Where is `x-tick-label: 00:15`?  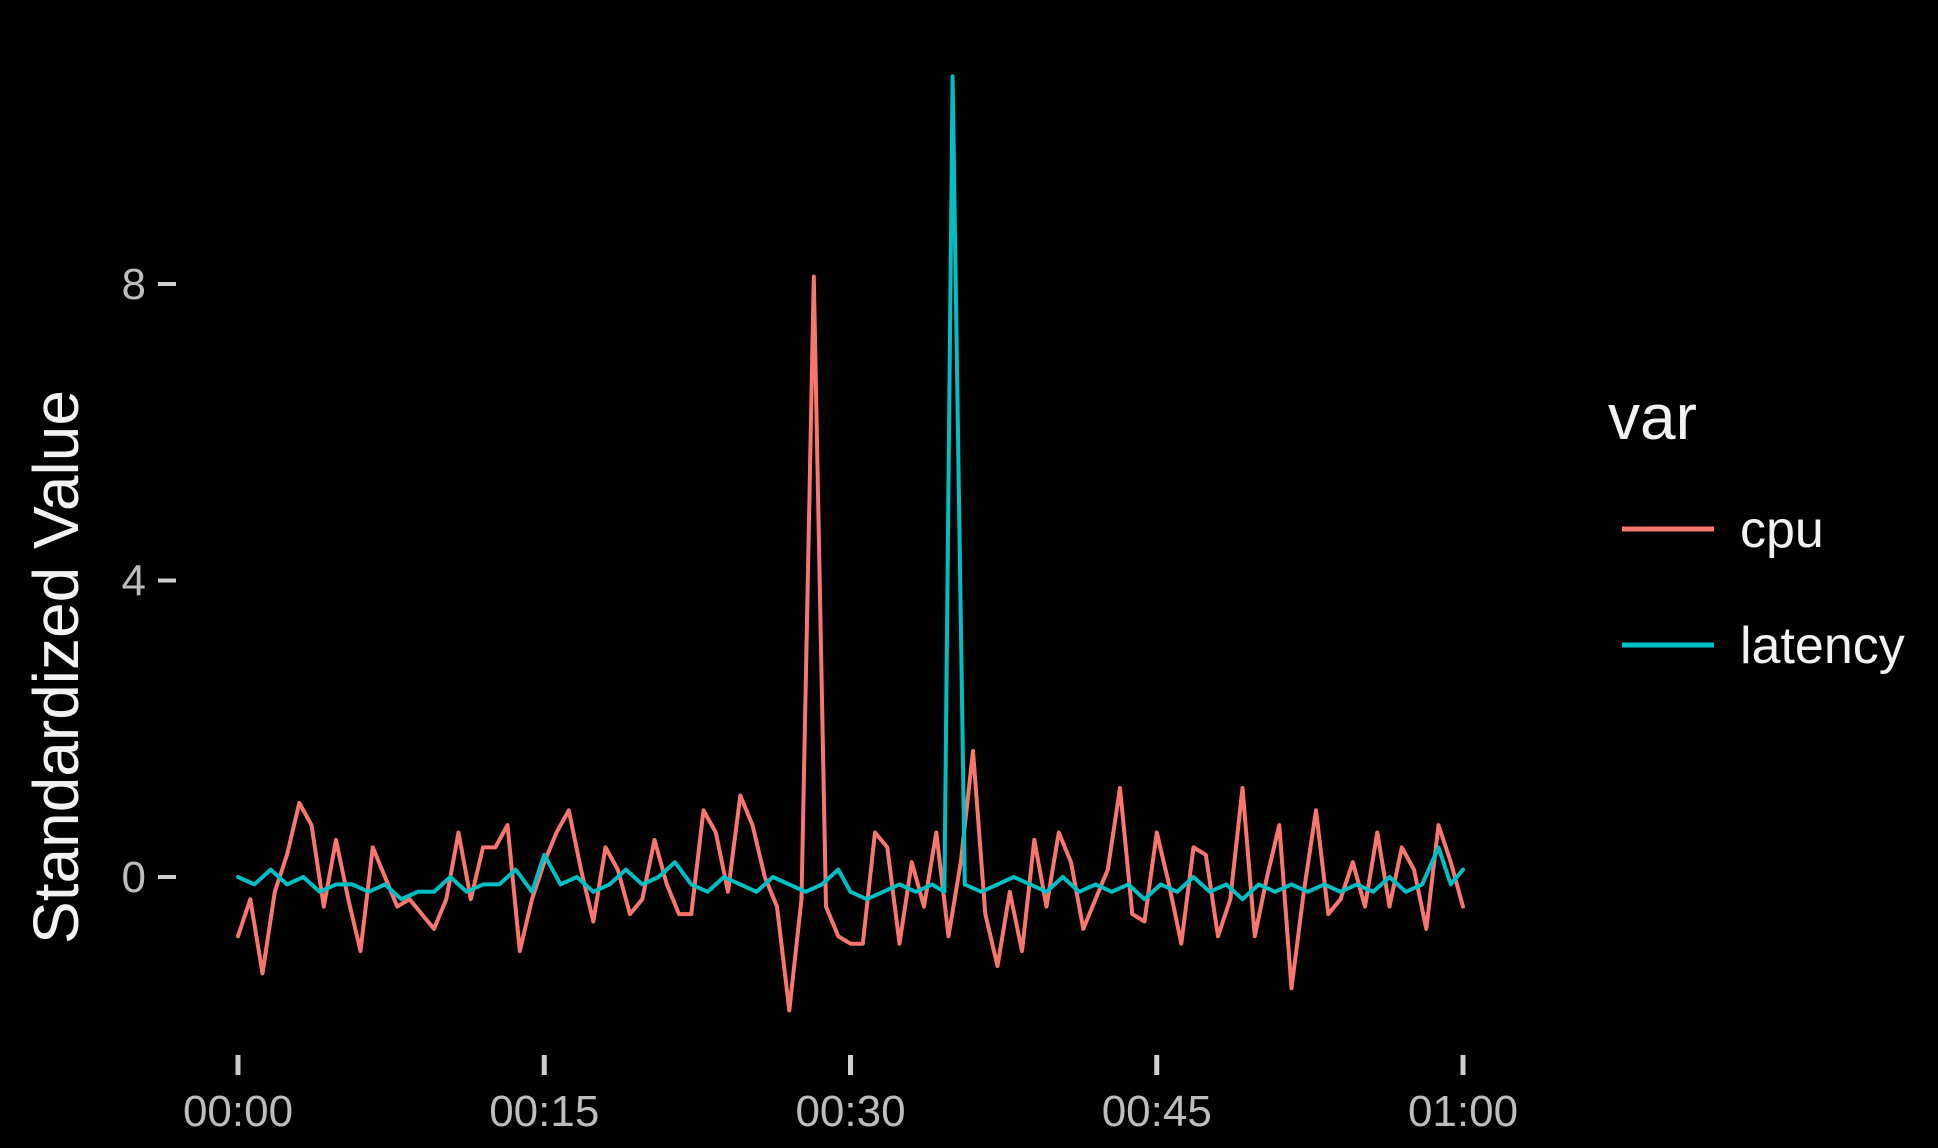
x-tick-label: 00:15 is located at coordinates (544, 1111).